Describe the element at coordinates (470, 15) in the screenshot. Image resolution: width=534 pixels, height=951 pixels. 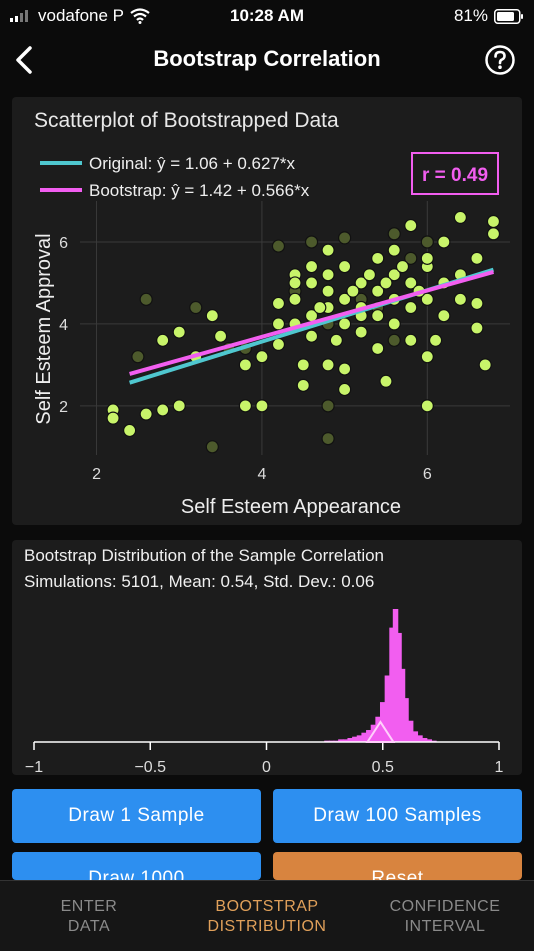
I see `battery-percent: 81%` at that location.